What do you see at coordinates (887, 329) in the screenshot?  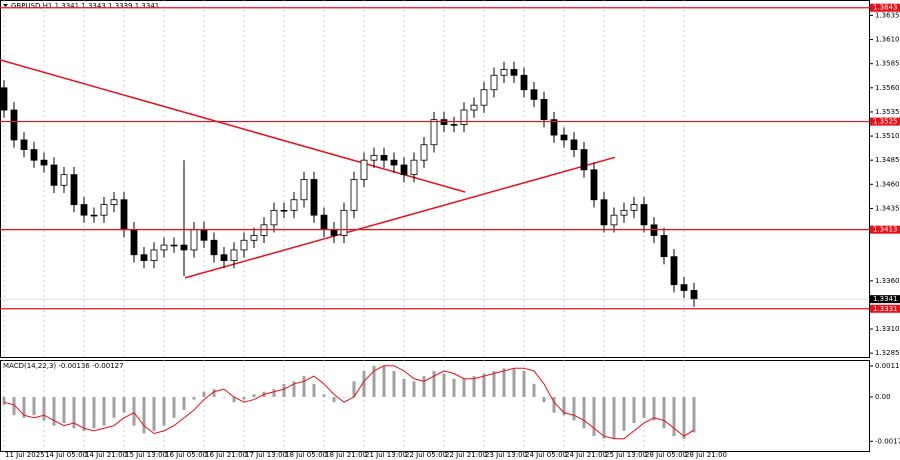 I see `y-tick-label: 1.3310` at bounding box center [887, 329].